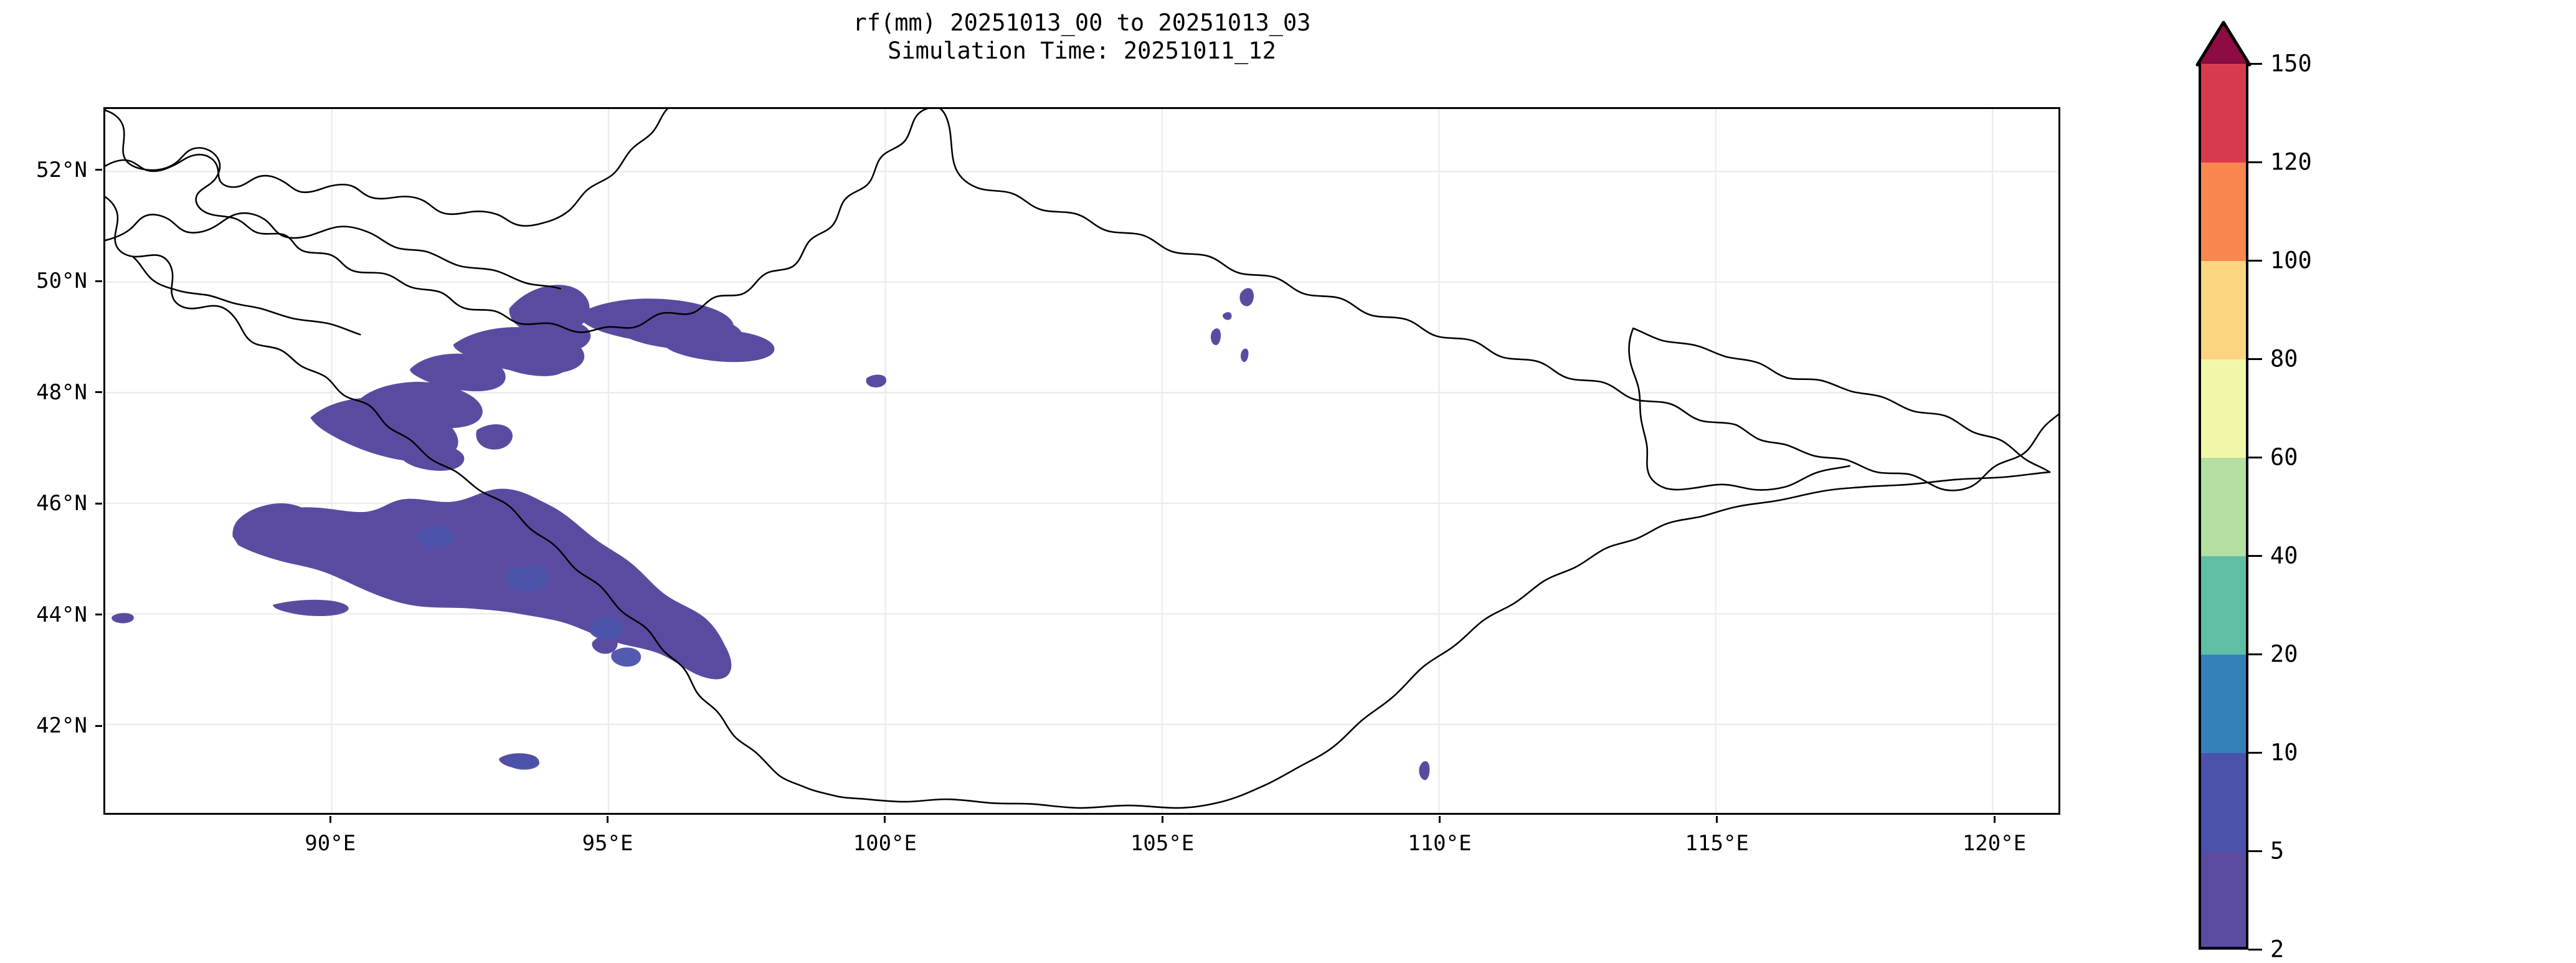 This screenshot has width=2576, height=963. I want to click on lon-tick-label-120: 120°E, so click(1995, 843).